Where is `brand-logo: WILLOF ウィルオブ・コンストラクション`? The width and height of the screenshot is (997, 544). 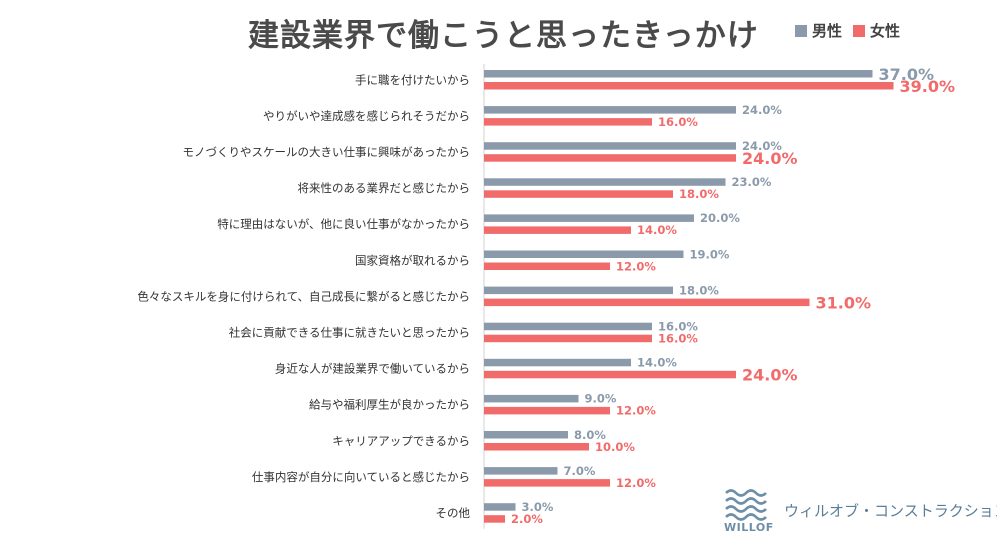 brand-logo: WILLOF ウィルオブ・コンストラクション is located at coordinates (858, 511).